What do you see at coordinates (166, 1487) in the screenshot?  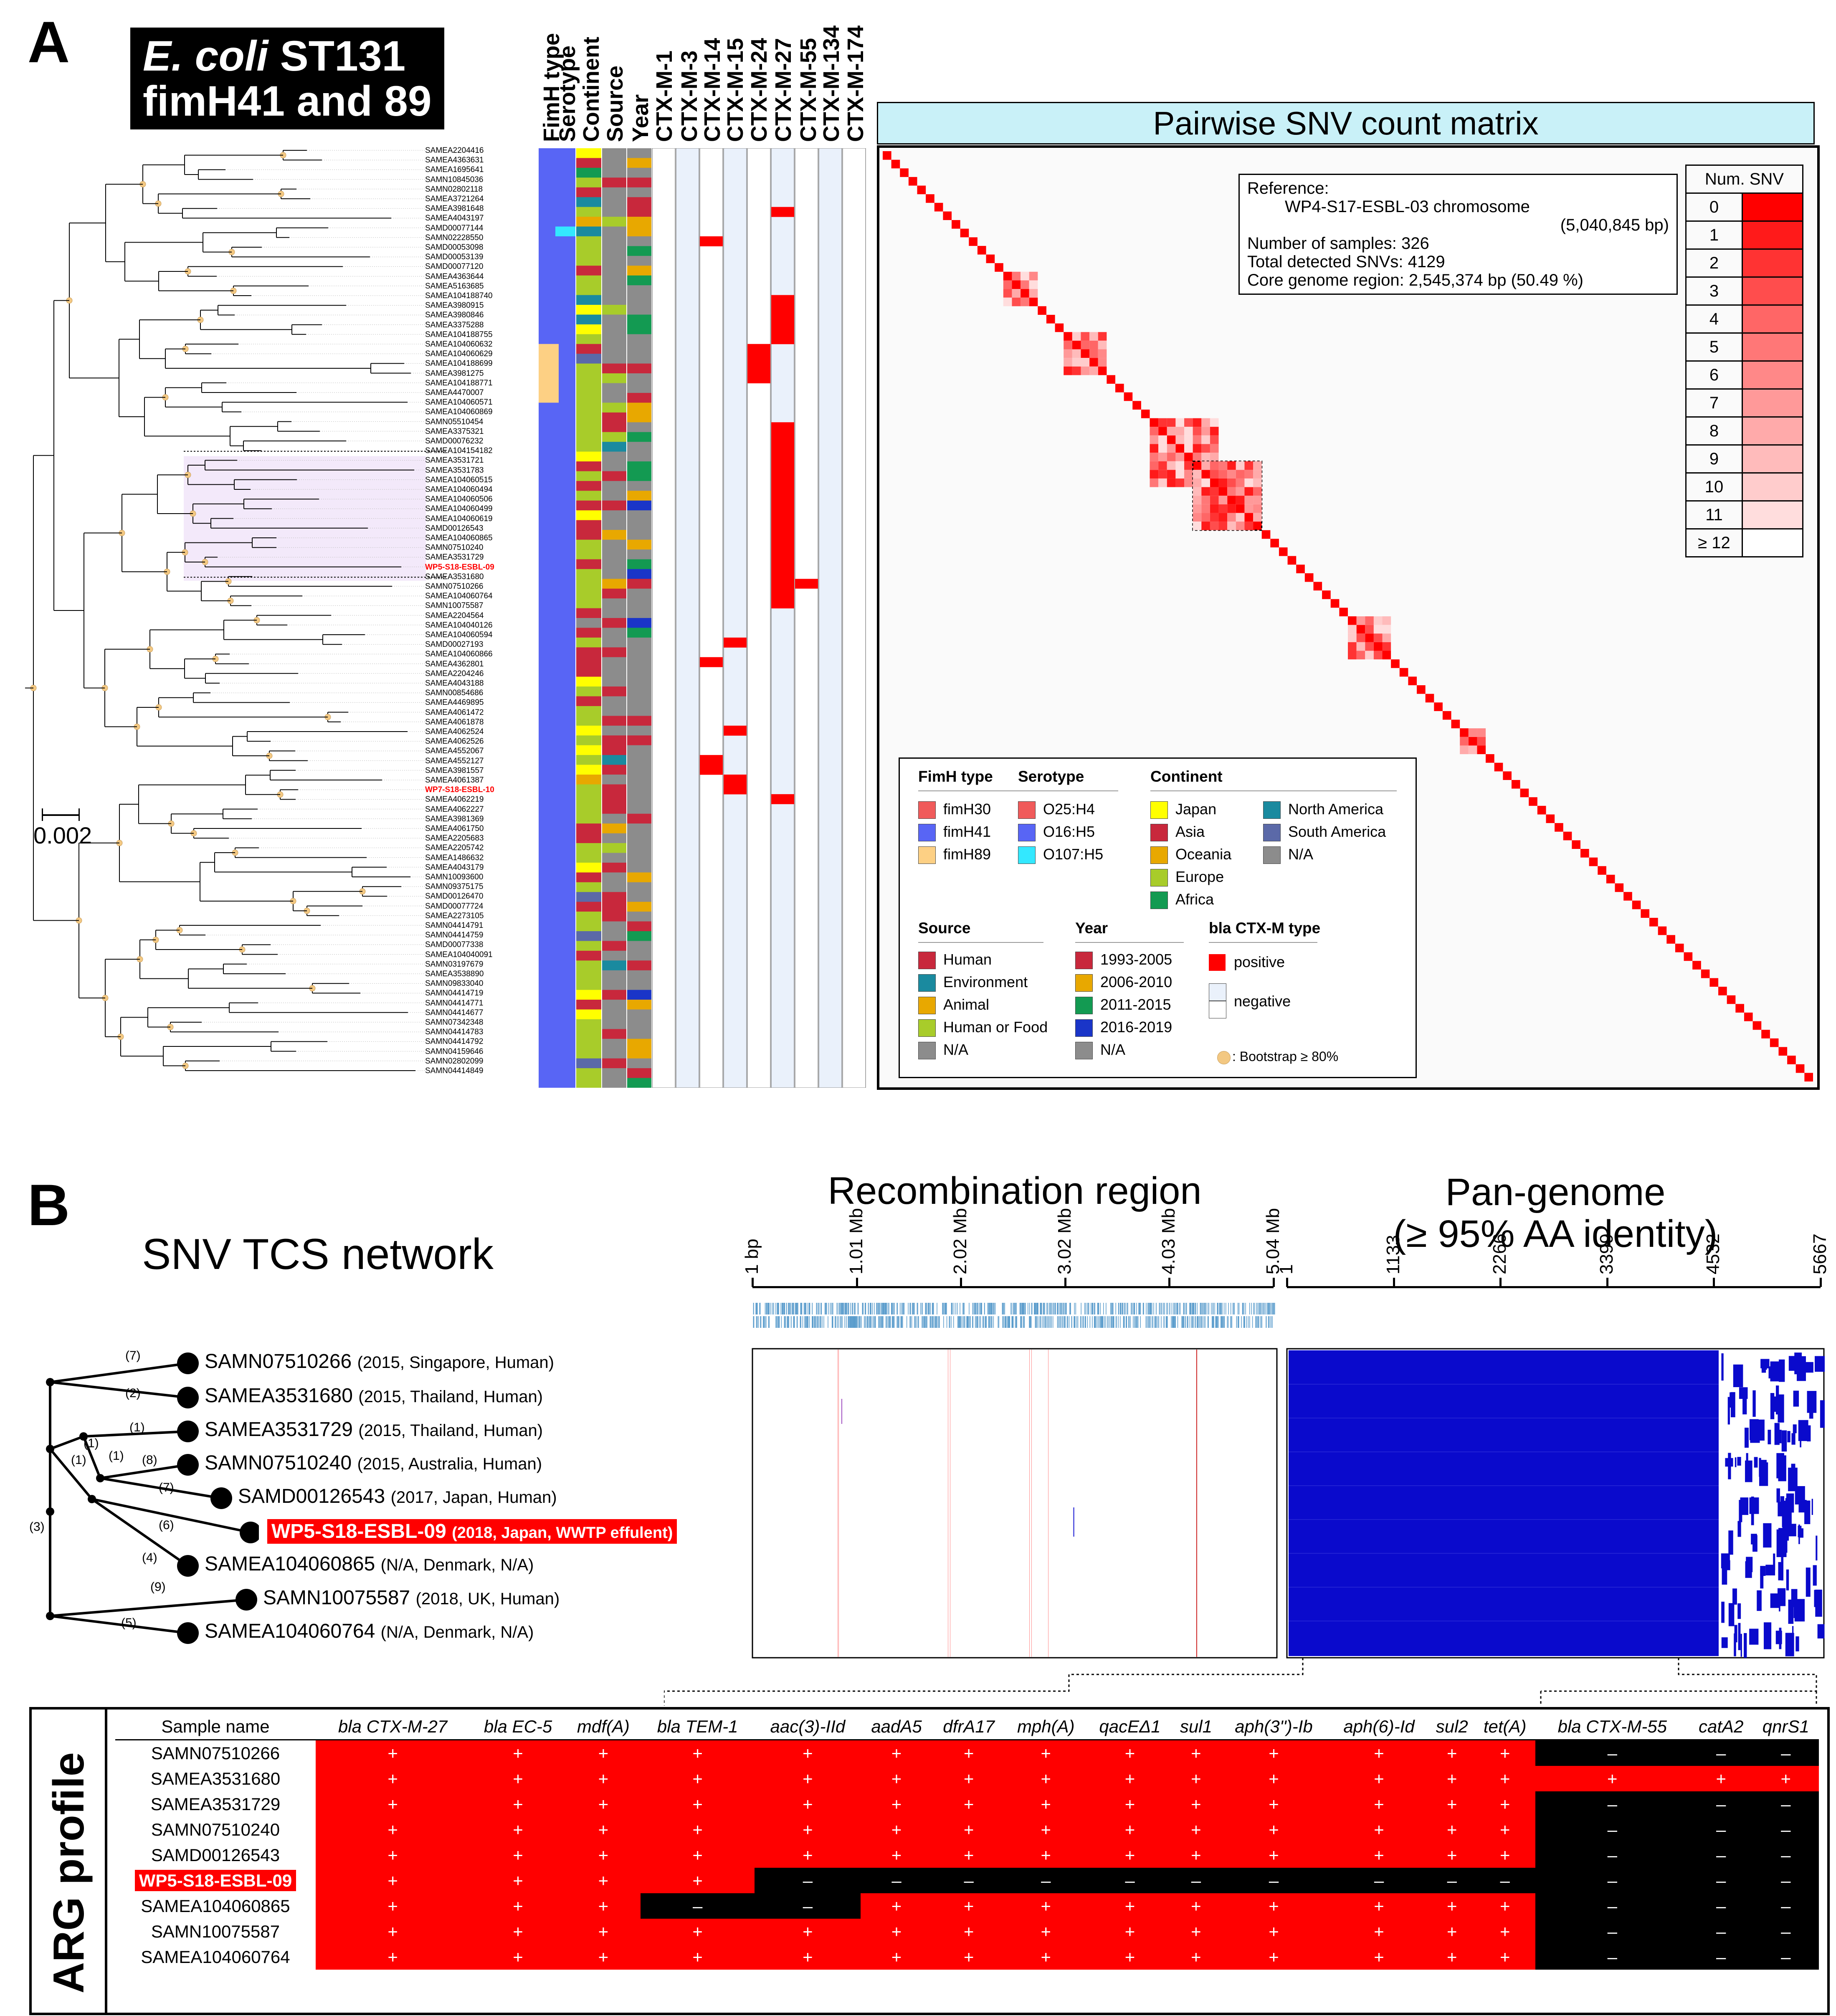 I see `branch-length-label: (7)` at bounding box center [166, 1487].